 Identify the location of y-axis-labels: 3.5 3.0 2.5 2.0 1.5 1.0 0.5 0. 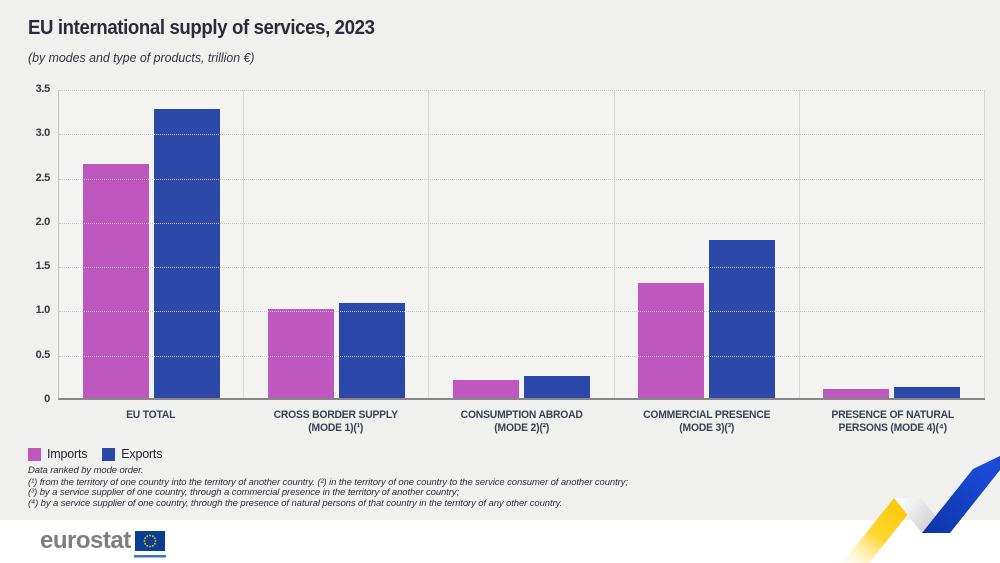
(25, 244).